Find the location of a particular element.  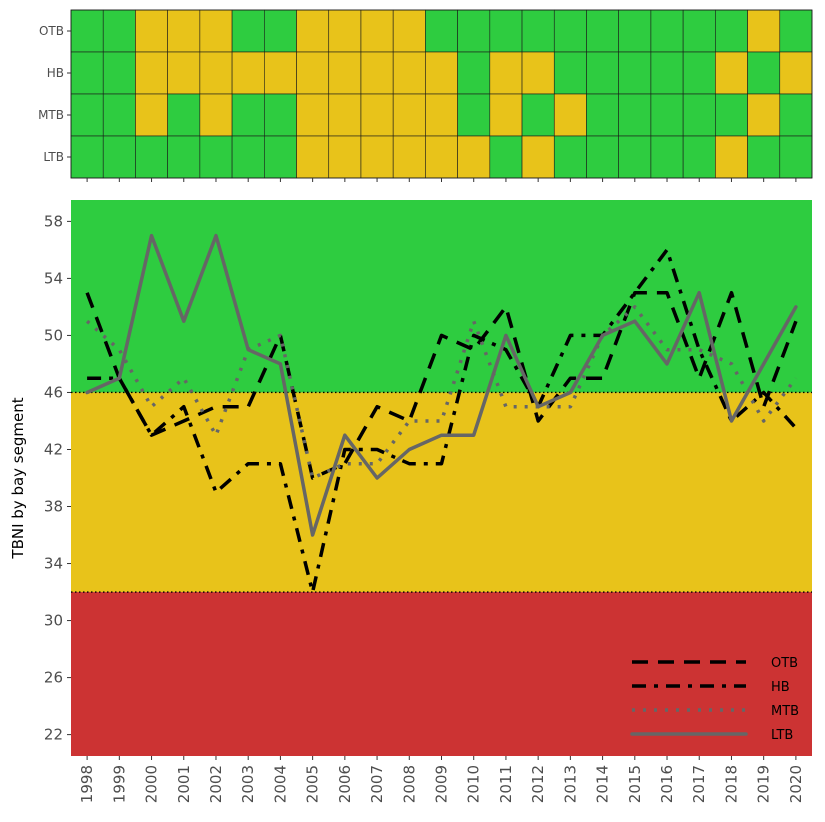

heatmap-cell-otb-2000 is located at coordinates (151, 31).